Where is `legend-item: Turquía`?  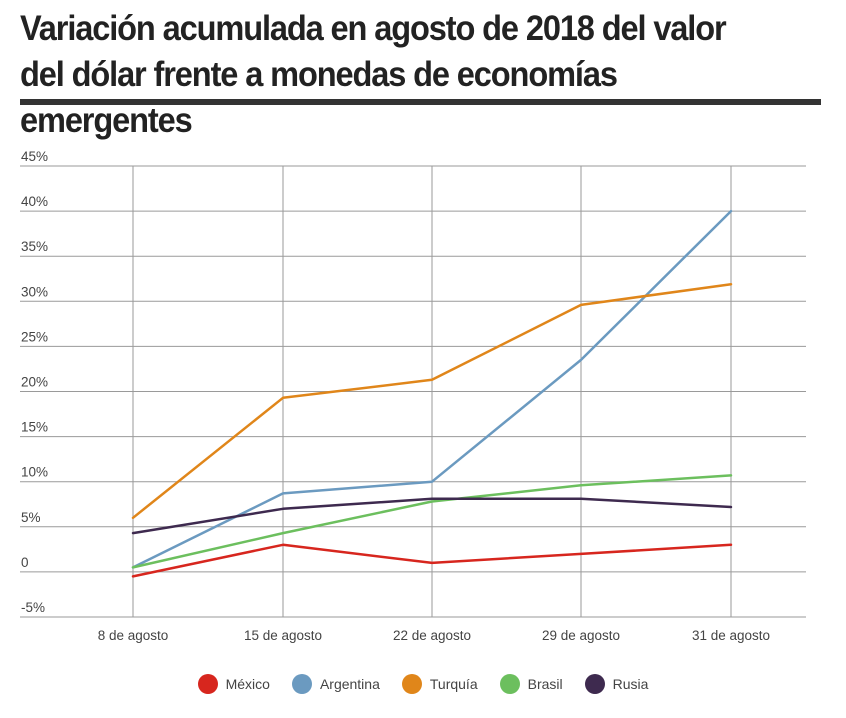
legend-item: Turquía is located at coordinates (439, 684).